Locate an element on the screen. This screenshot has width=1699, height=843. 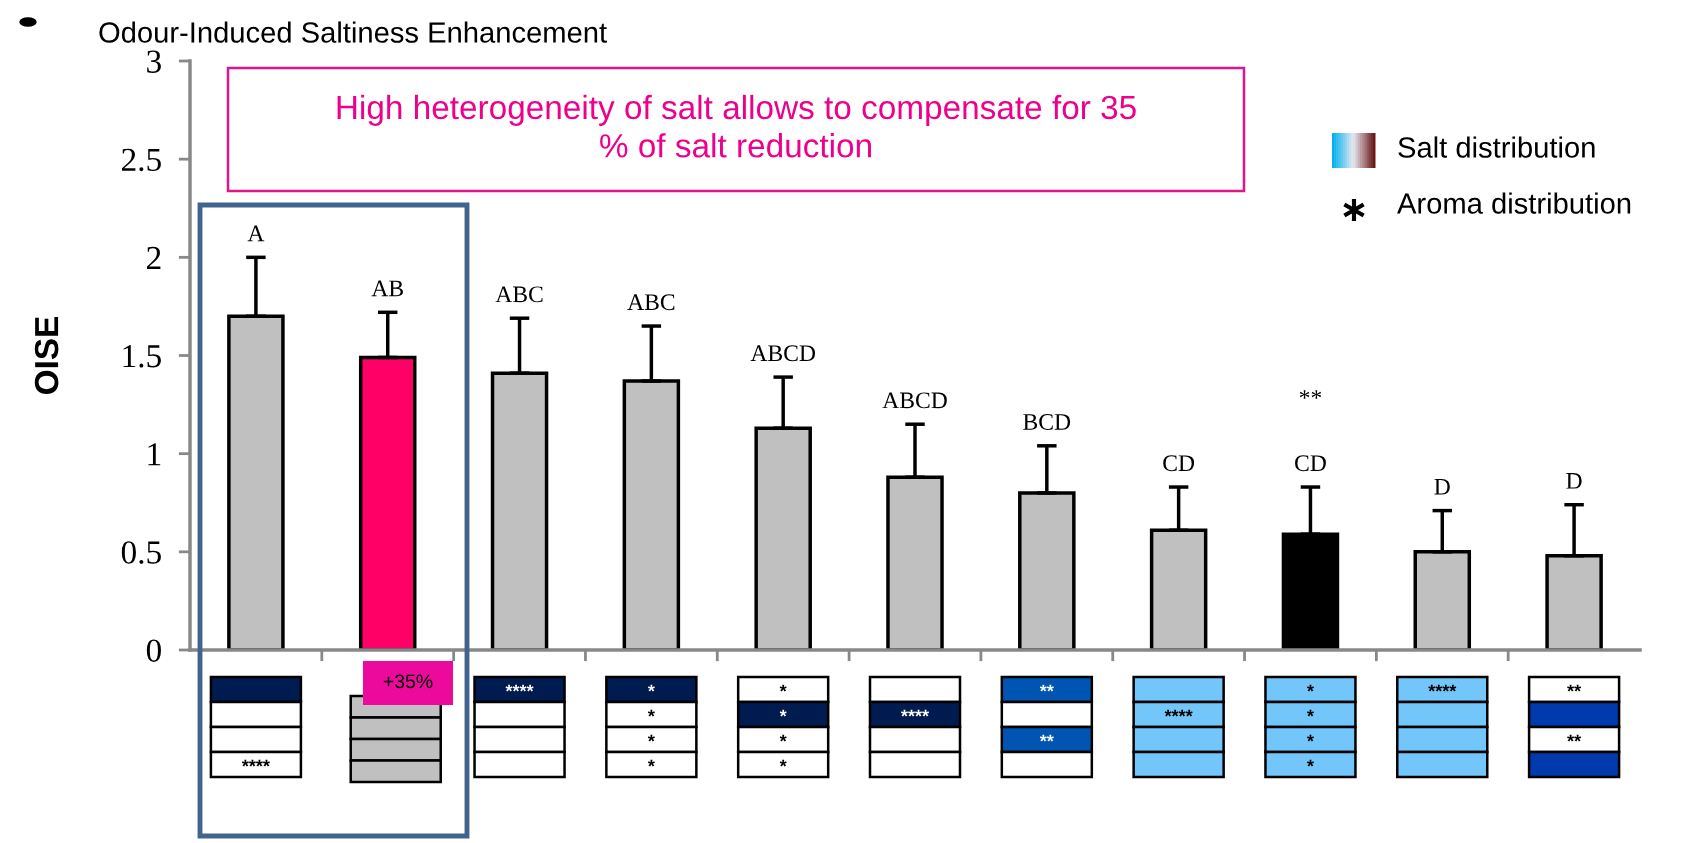
y-tick-label: 0.5 is located at coordinates (141, 552).